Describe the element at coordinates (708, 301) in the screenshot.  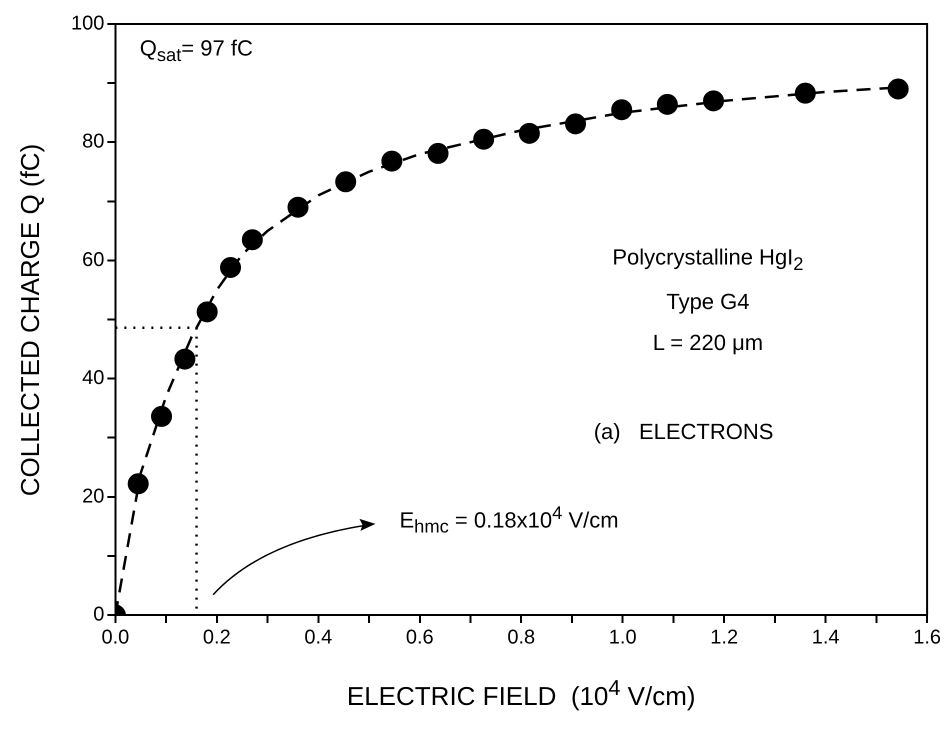
I see `annotation: Type G4` at that location.